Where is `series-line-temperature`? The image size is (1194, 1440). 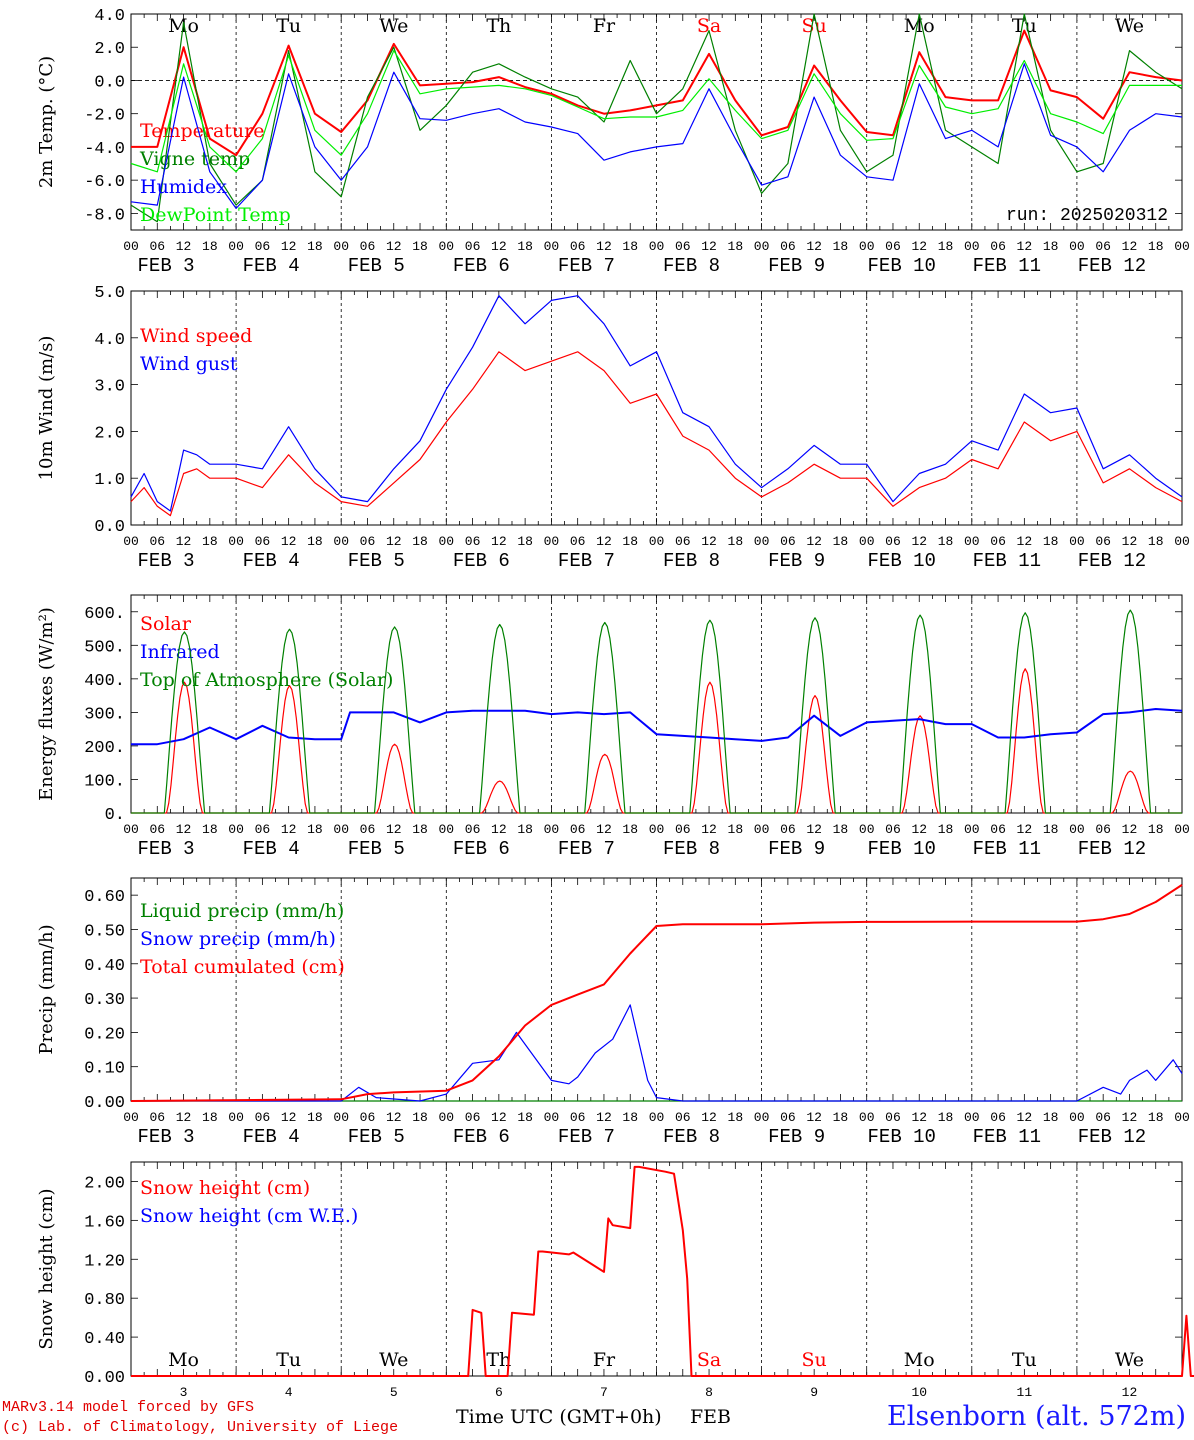
series-line-temperature is located at coordinates (657, 93).